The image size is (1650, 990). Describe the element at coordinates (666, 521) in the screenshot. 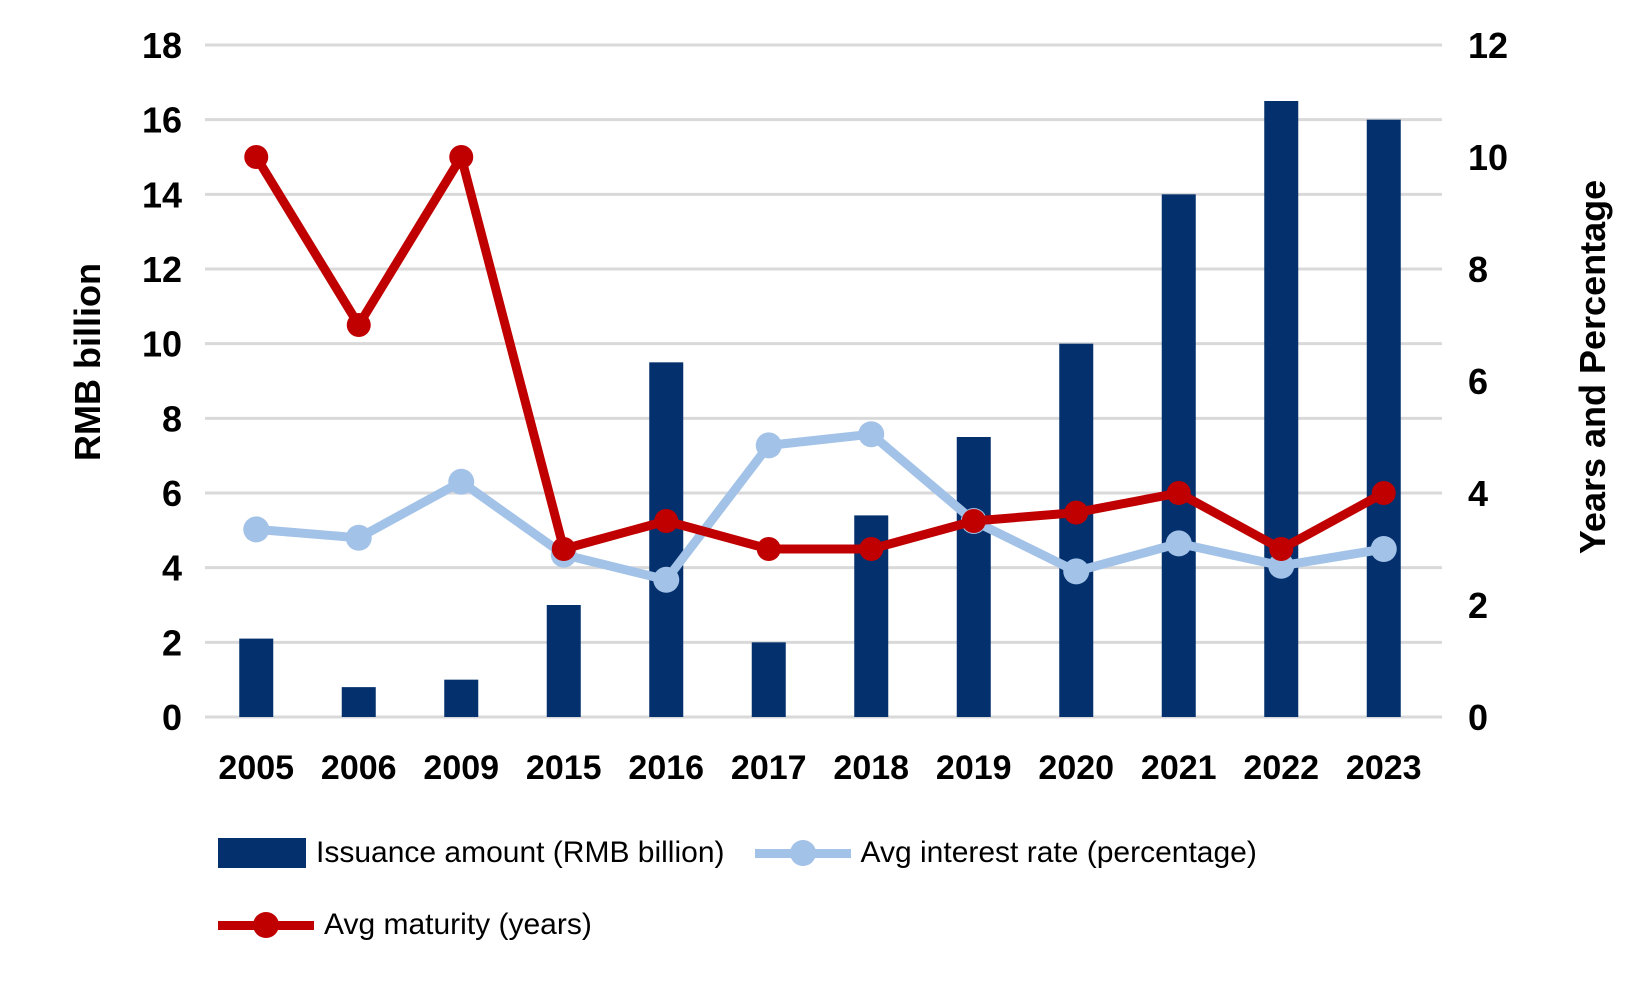

I see `point-maturity_line-2016` at that location.